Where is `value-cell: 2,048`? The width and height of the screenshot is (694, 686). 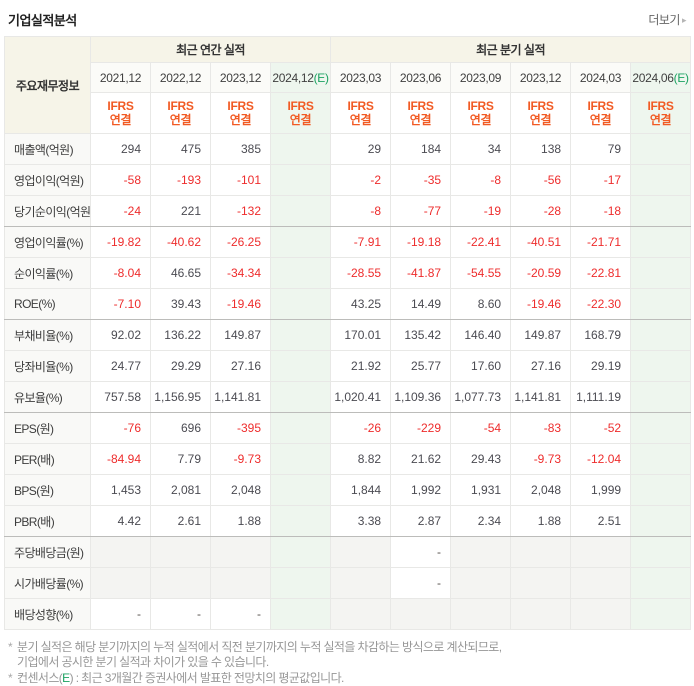 value-cell: 2,048 is located at coordinates (541, 490).